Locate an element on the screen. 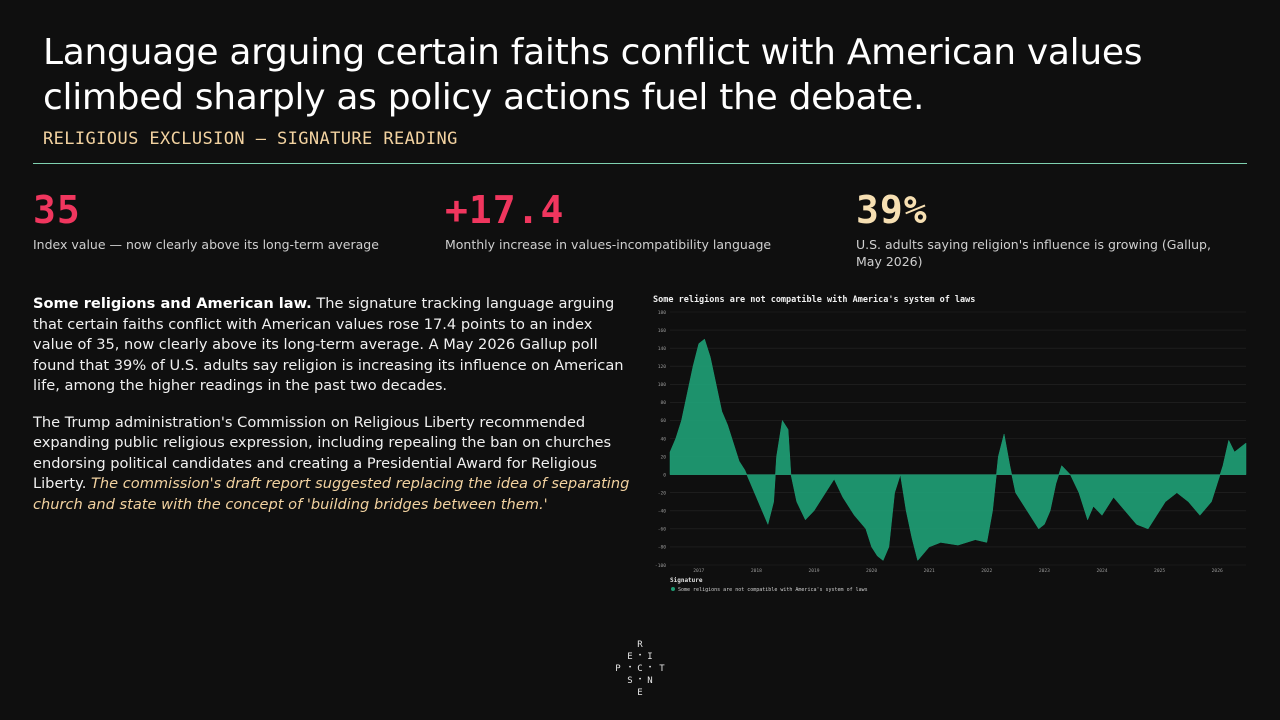  y-tick-label: 60 is located at coordinates (663, 421).